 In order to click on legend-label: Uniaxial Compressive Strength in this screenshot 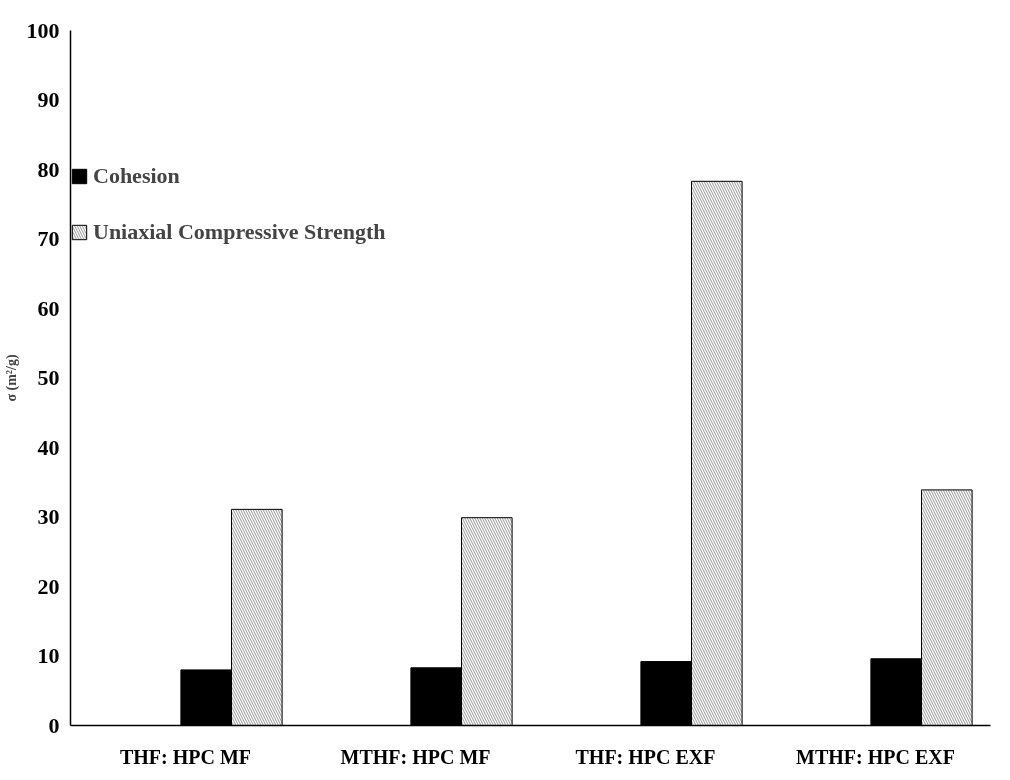, I will do `click(239, 232)`.